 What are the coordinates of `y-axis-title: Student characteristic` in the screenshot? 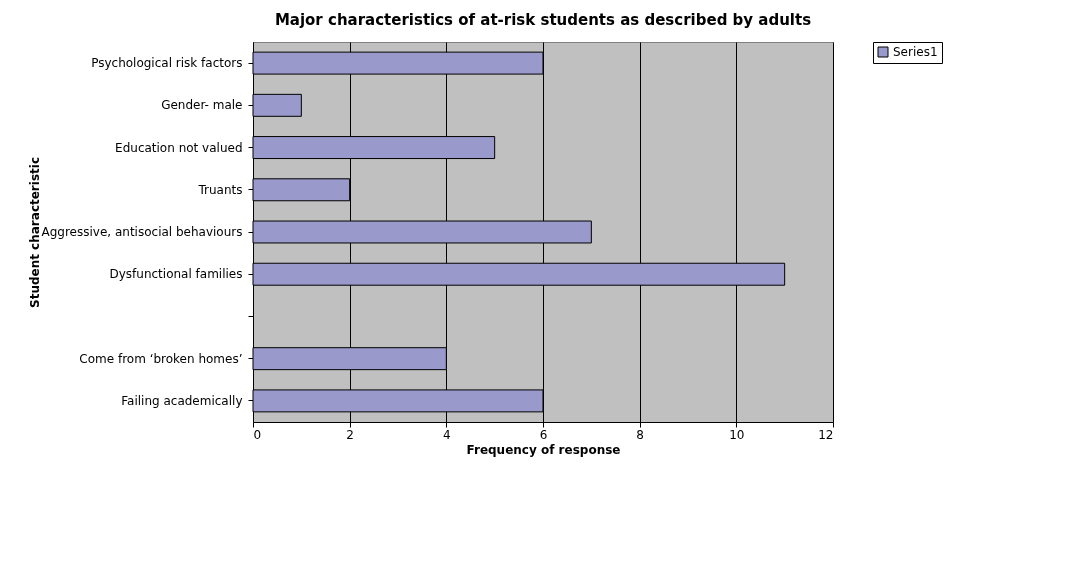 It's located at (34, 232).